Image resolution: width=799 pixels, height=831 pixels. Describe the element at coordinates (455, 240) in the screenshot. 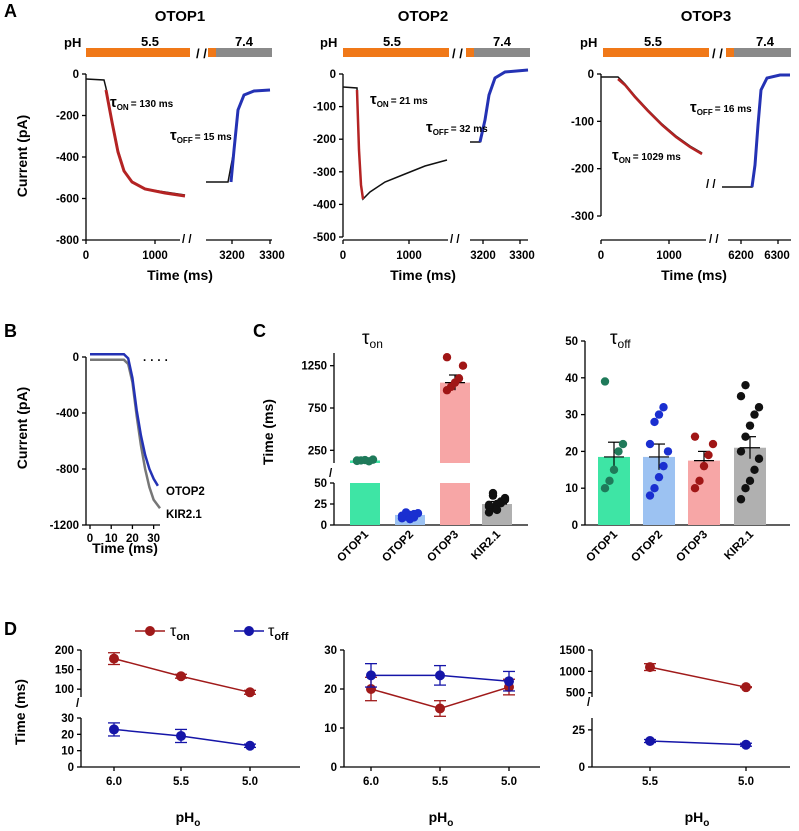

I see `x-break: / /` at that location.